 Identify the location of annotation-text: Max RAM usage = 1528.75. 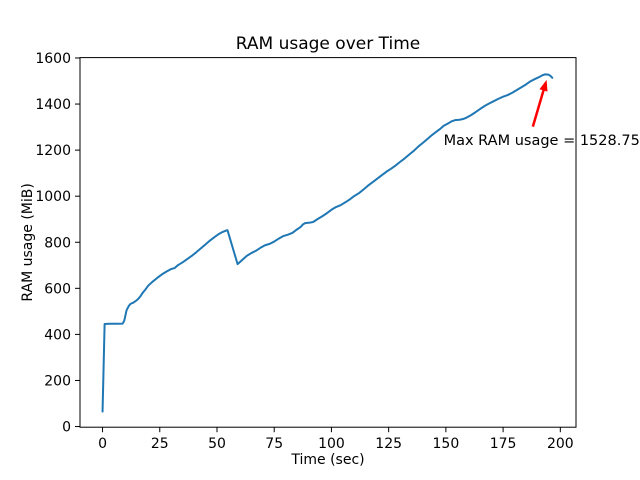
(542, 141).